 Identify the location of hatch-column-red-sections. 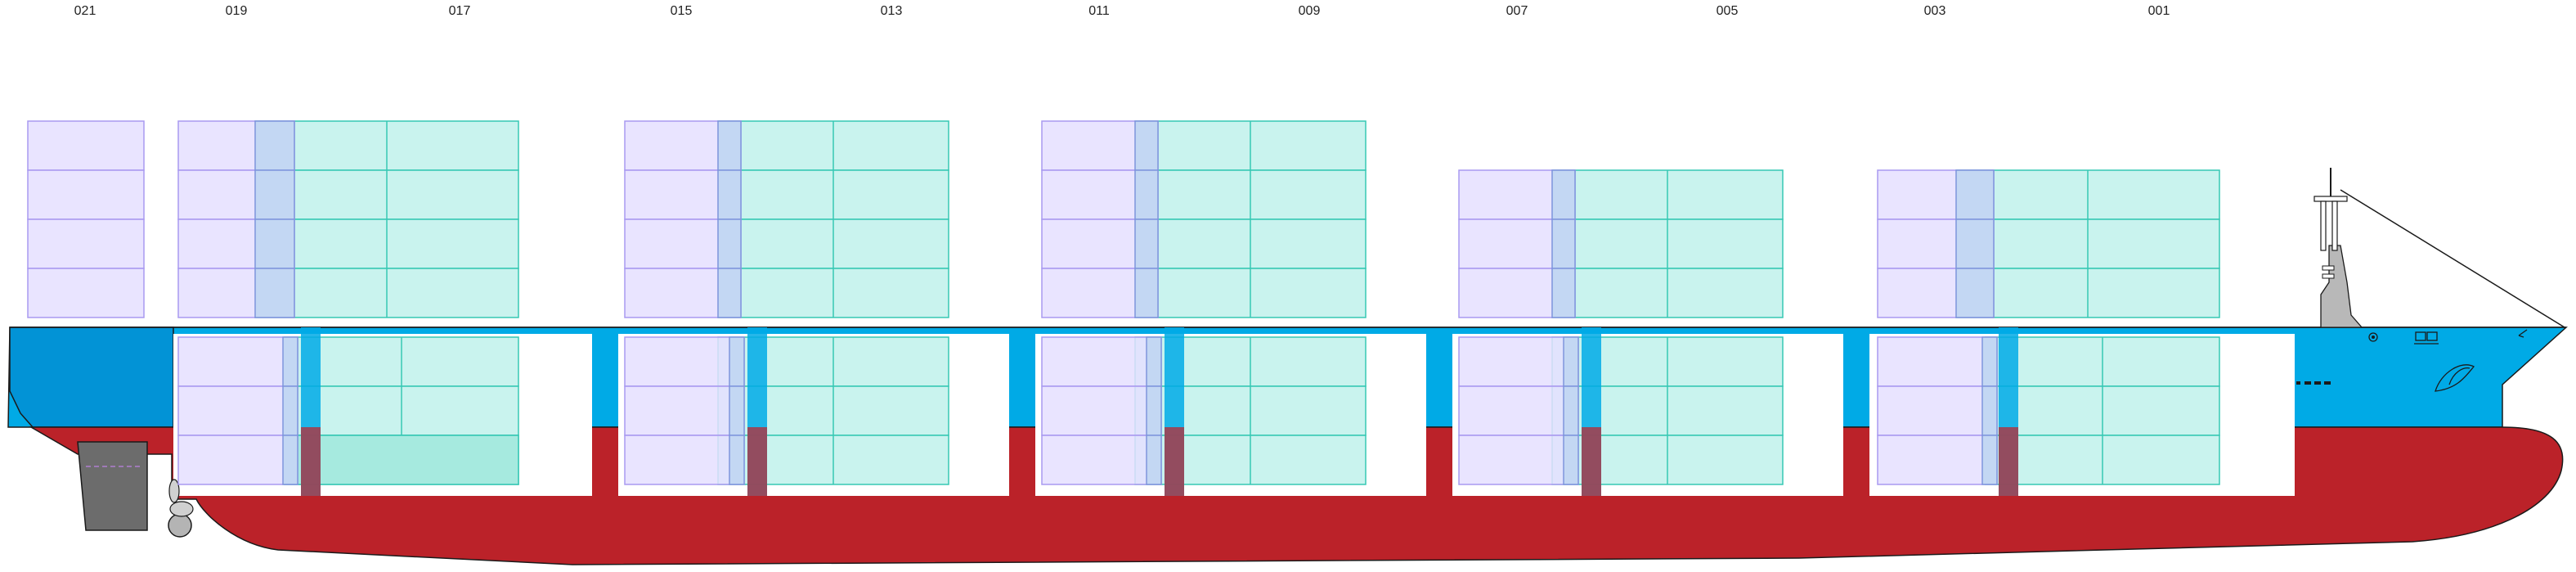
(1159, 461).